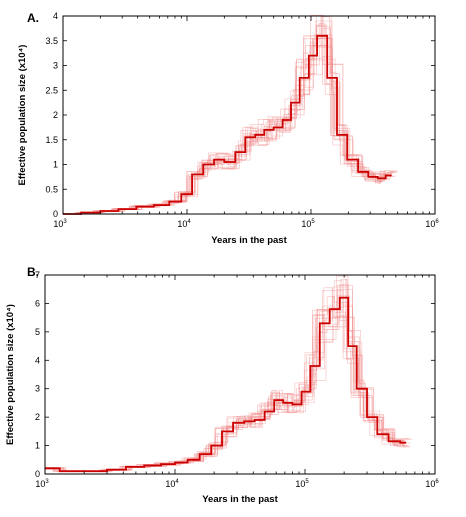  I want to click on panel-label-b: B., so click(33, 272).